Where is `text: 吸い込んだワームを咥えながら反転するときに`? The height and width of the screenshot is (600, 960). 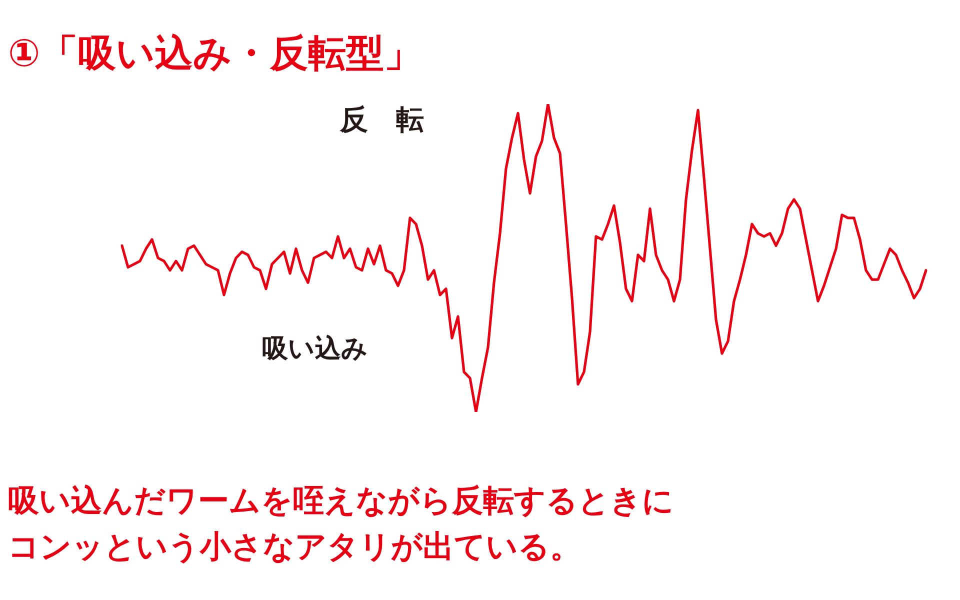
text: 吸い込んだワームを咥えながら反転するときに is located at coordinates (341, 501).